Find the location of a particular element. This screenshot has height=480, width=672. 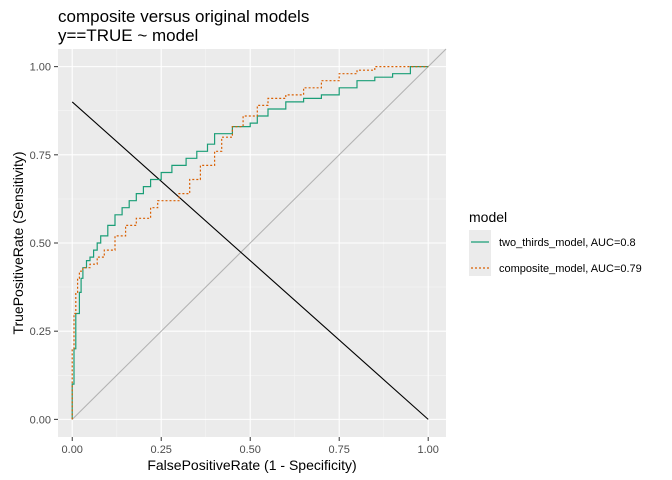

x-tick-label: 0.00 is located at coordinates (72, 450).